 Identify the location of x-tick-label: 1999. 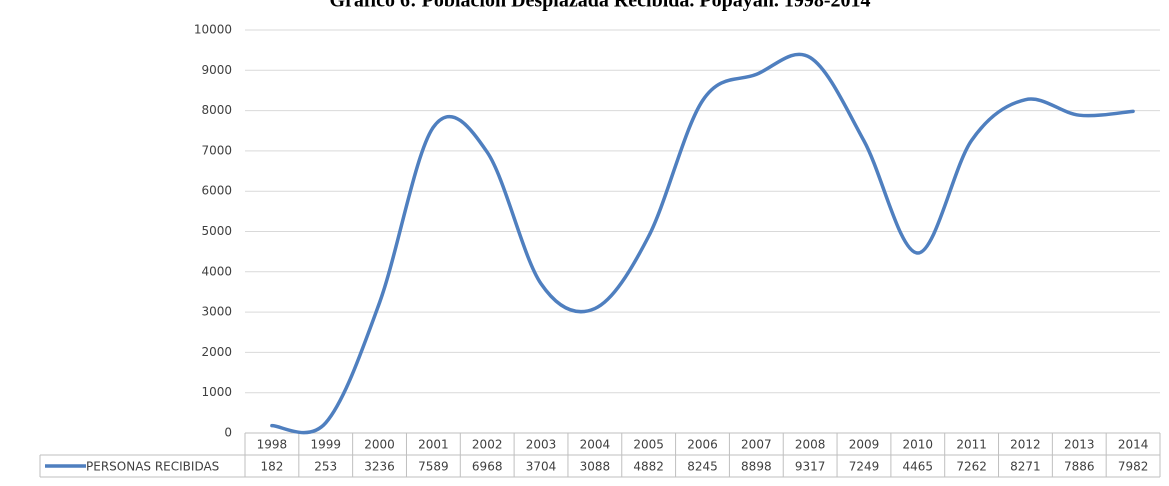
(325, 445).